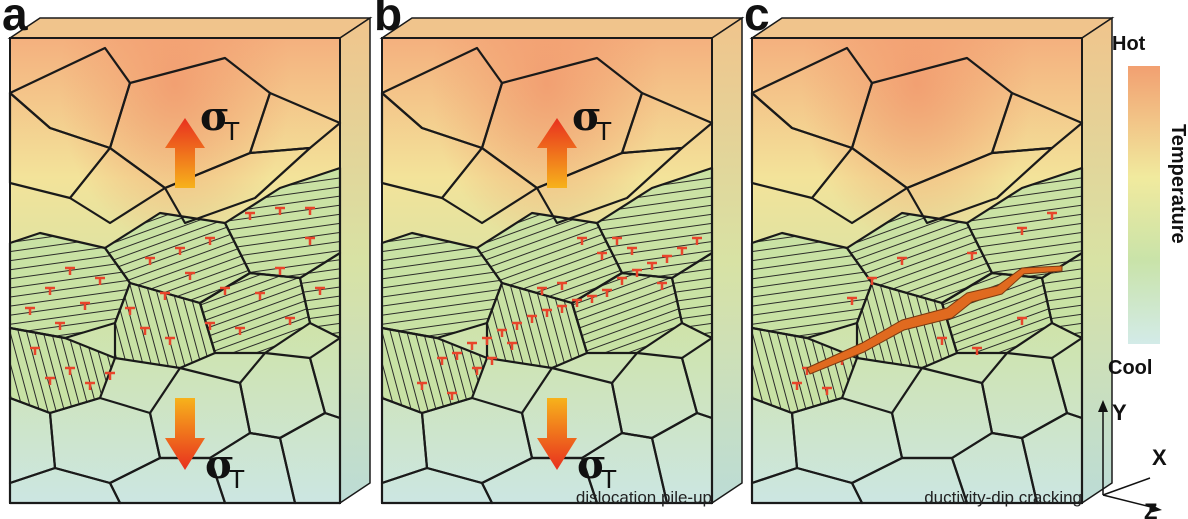 This screenshot has height=519, width=1188. What do you see at coordinates (1150, 509) in the screenshot?
I see `axis-z-label: Z` at bounding box center [1150, 509].